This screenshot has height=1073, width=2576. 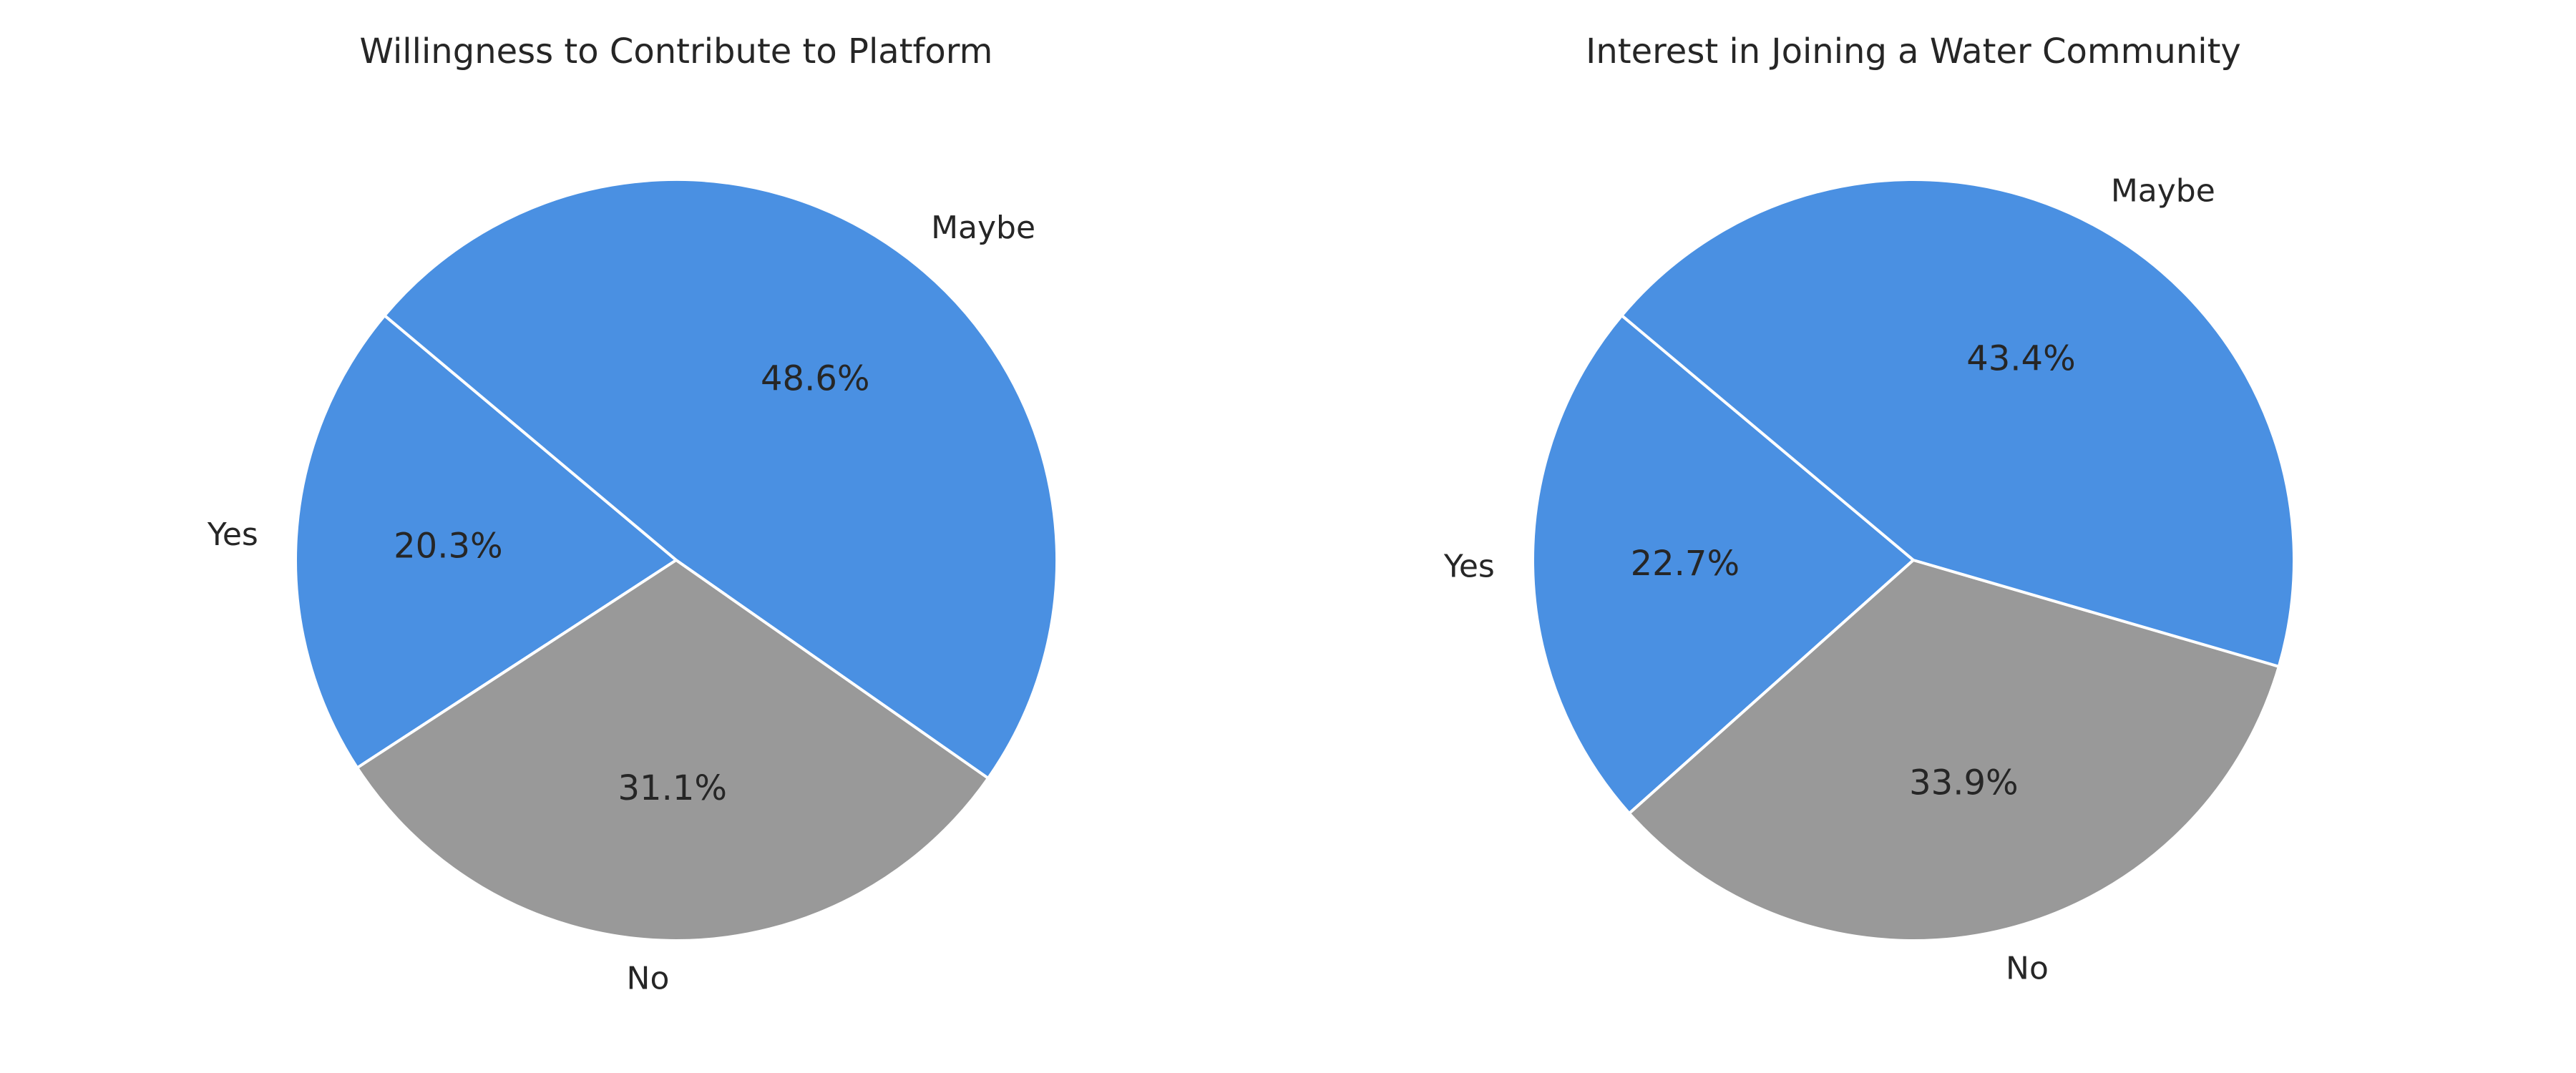 I want to click on pie-percent-label: 31.1%, so click(x=672, y=788).